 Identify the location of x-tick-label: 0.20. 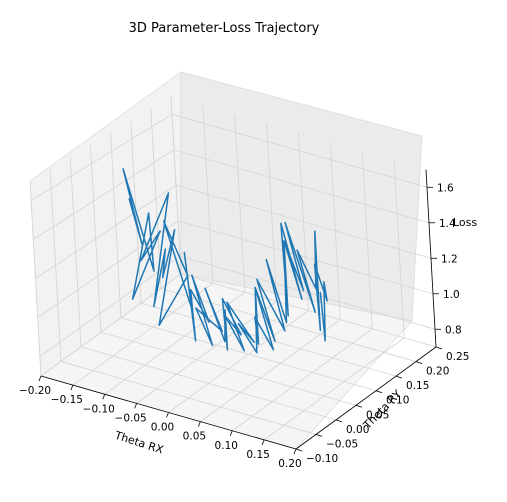
(289, 464).